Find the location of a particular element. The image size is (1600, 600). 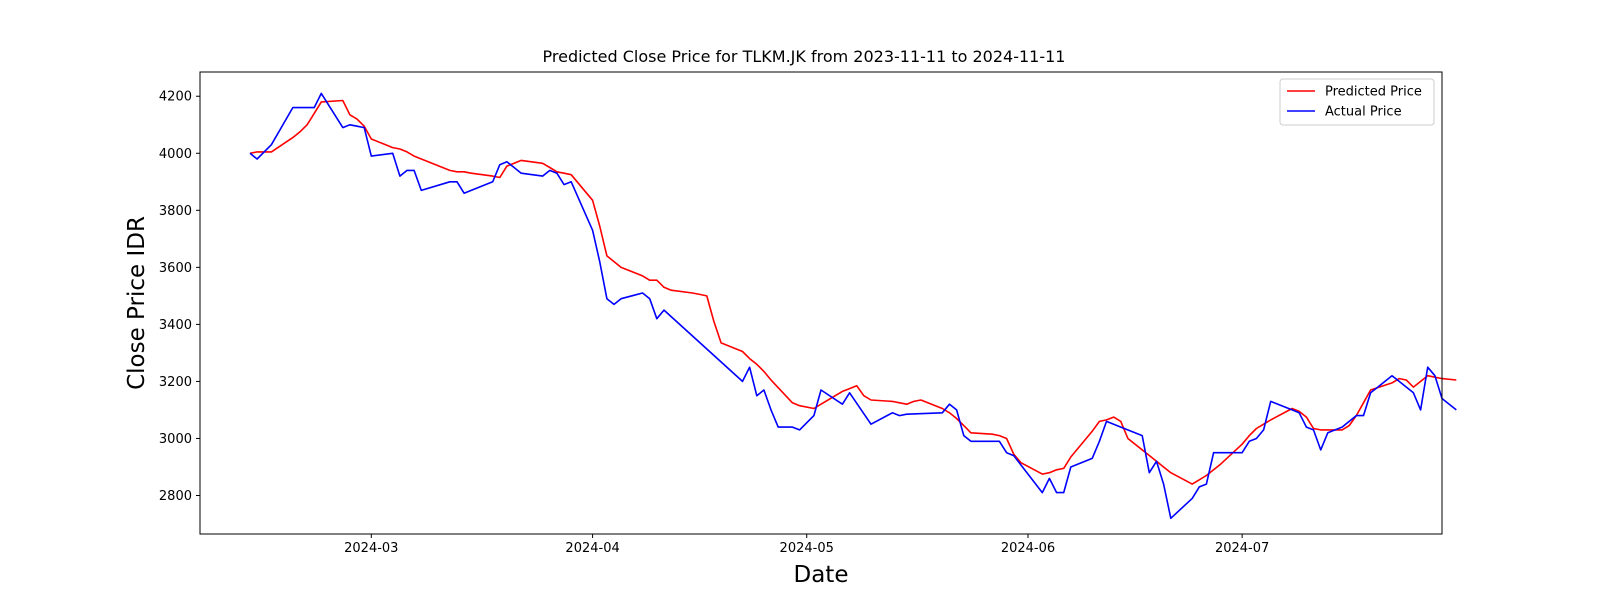

x-axis: 2024-03 2024-04 2024-05 2024-06 2024-07 is located at coordinates (806, 545).